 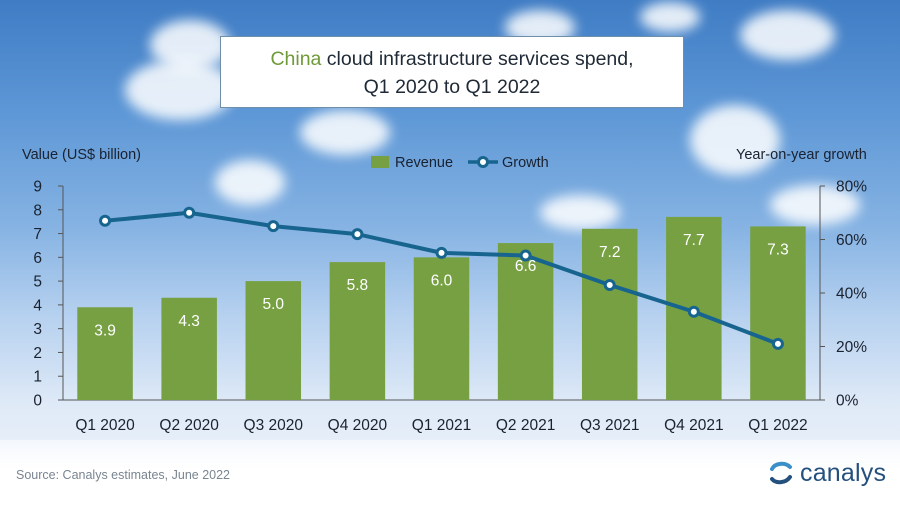 What do you see at coordinates (358, 285) in the screenshot?
I see `revenue-data-label: 5.8` at bounding box center [358, 285].